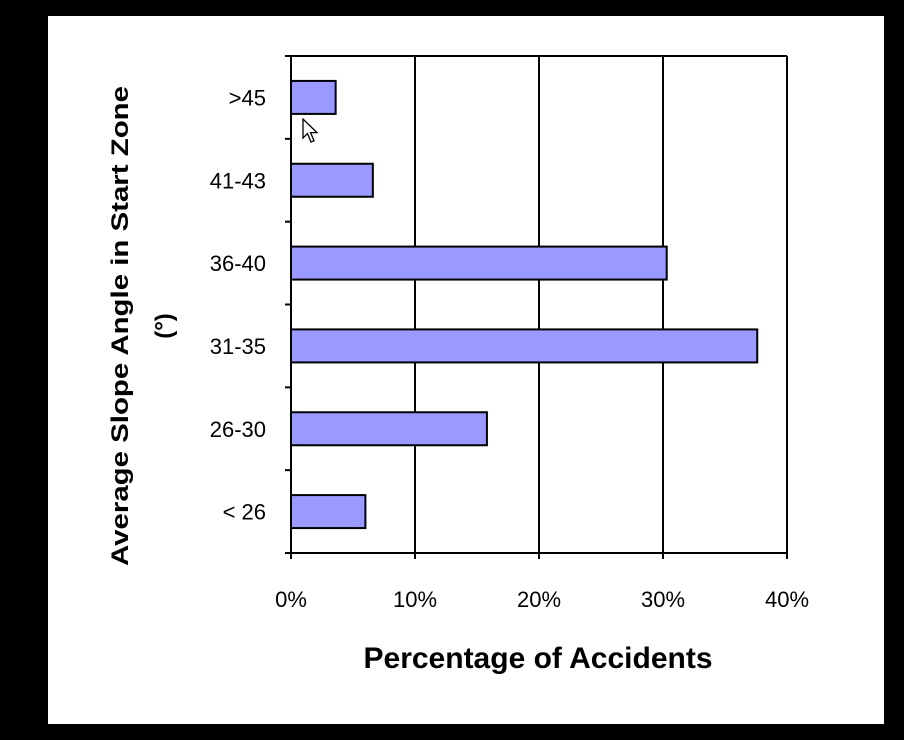  Describe the element at coordinates (538, 658) in the screenshot. I see `x-axis-title: Percentage of Accidents` at that location.